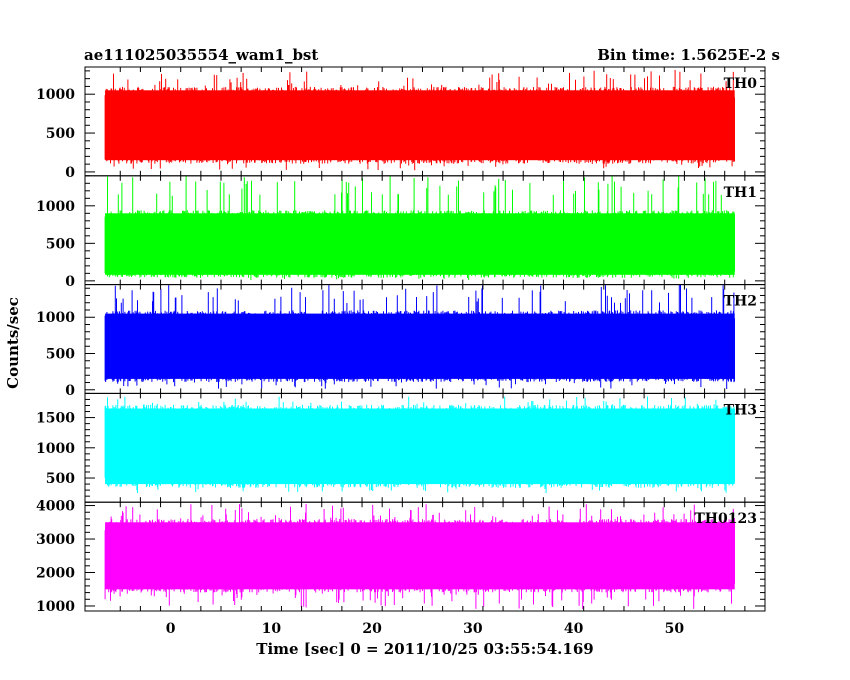 This screenshot has width=850, height=680. What do you see at coordinates (688, 55) in the screenshot?
I see `bin-time-label: Bin time: 1.5625E-2 s` at bounding box center [688, 55].